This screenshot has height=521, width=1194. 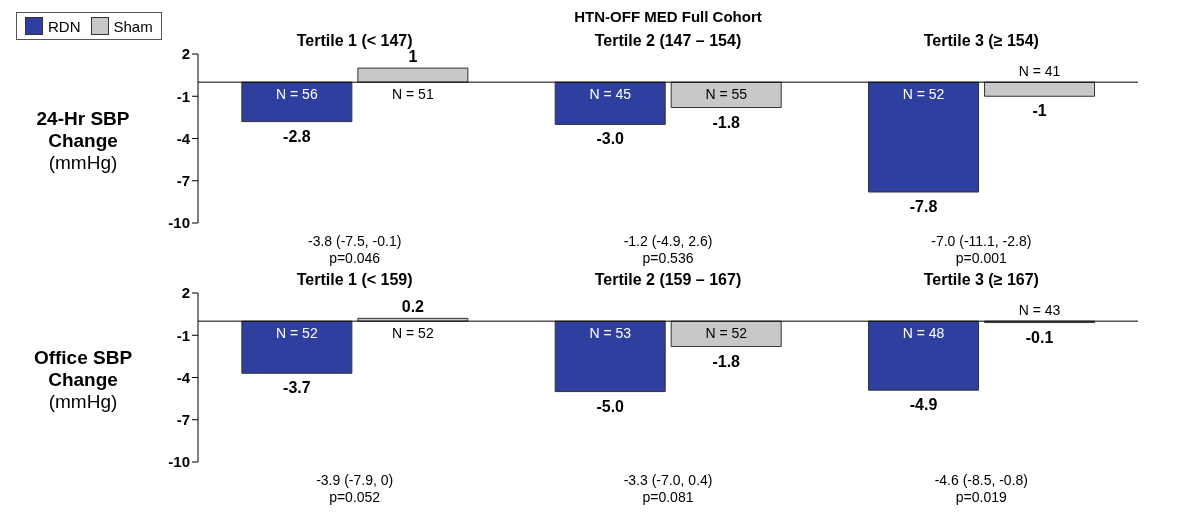 I want to click on text: -3.9 (-7.9, 0) p=0.052, so click(x=355, y=489).